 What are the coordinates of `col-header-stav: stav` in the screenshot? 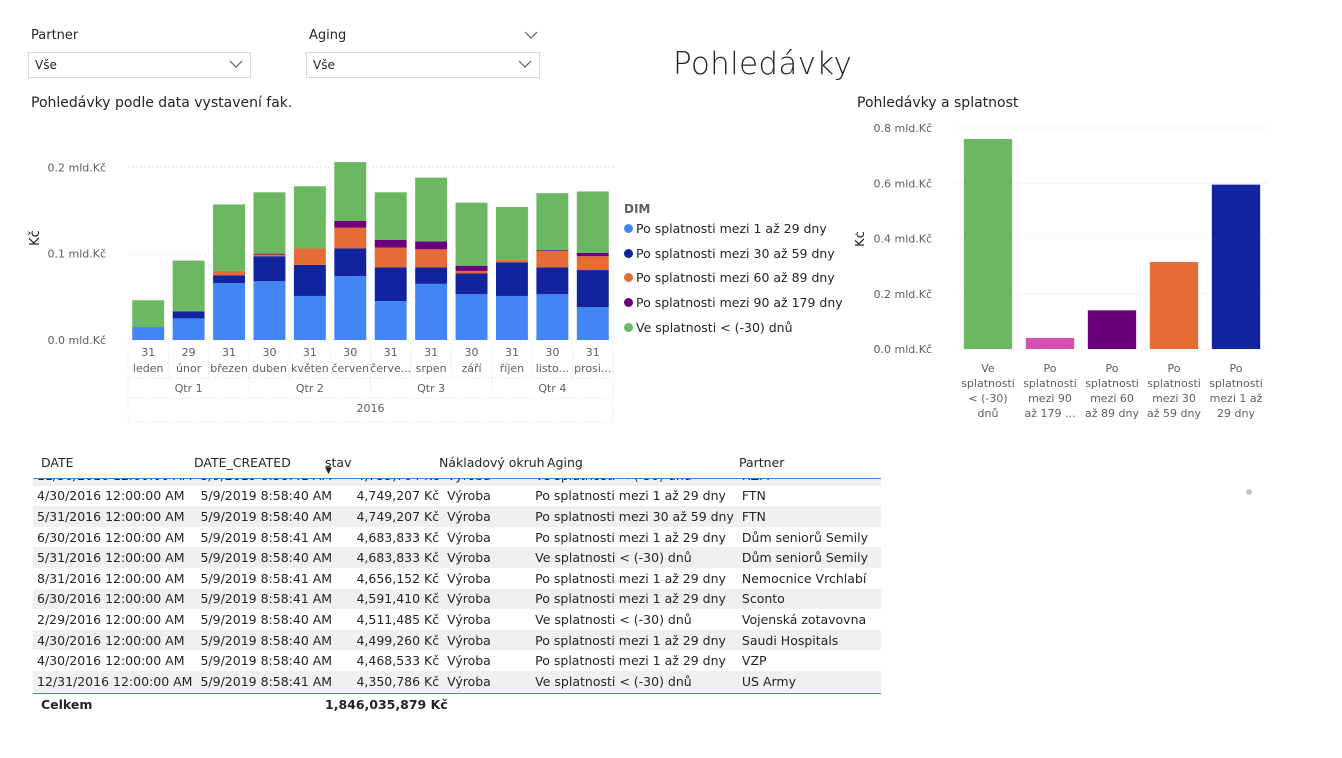 It's located at (338, 462).